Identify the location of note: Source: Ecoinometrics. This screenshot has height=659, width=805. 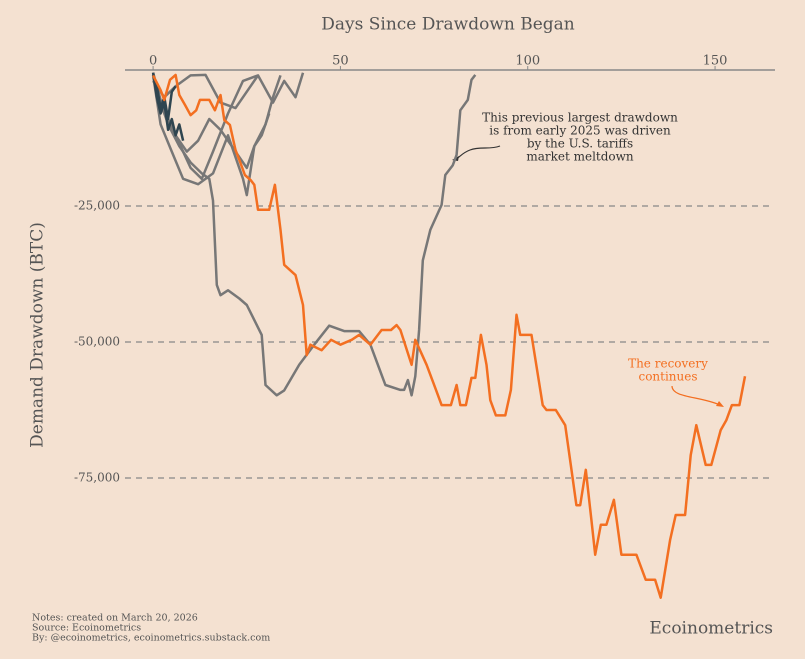
(86, 628).